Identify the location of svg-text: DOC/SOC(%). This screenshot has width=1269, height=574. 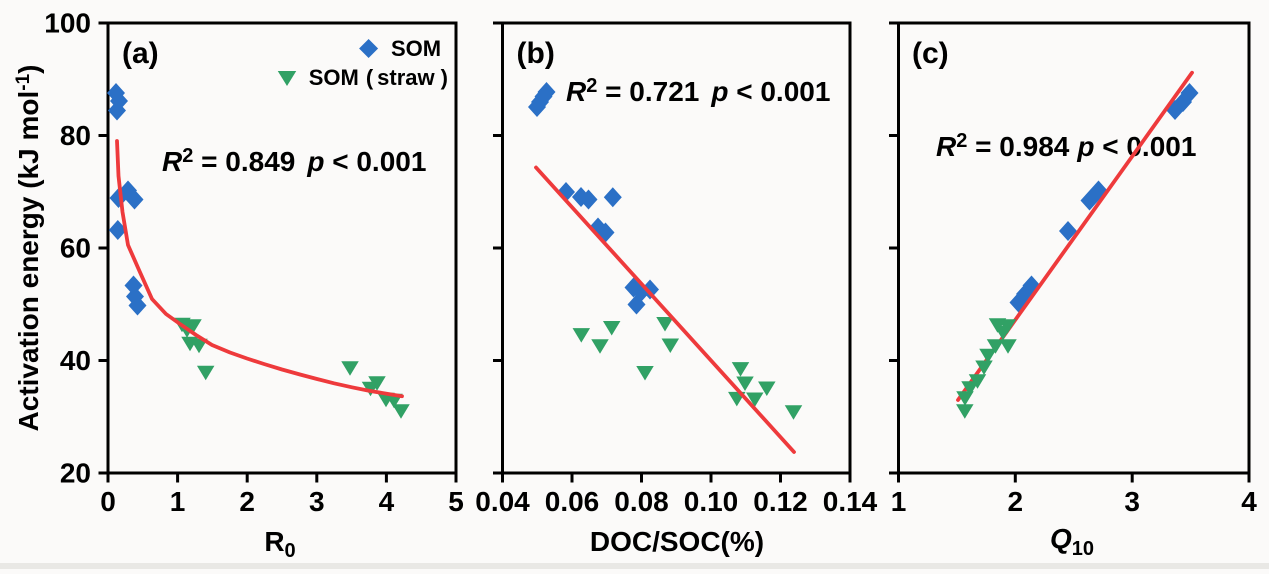
(677, 541).